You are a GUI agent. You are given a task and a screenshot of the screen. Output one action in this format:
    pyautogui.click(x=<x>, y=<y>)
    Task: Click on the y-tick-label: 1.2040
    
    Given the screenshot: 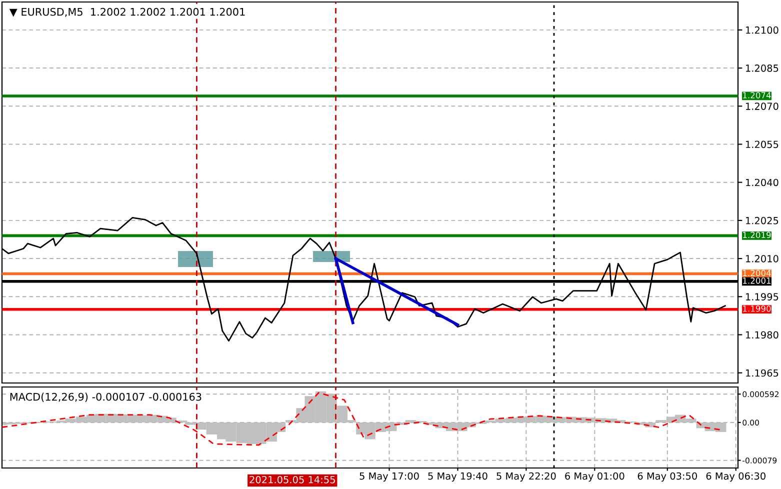 What is the action you would take?
    pyautogui.click(x=762, y=182)
    